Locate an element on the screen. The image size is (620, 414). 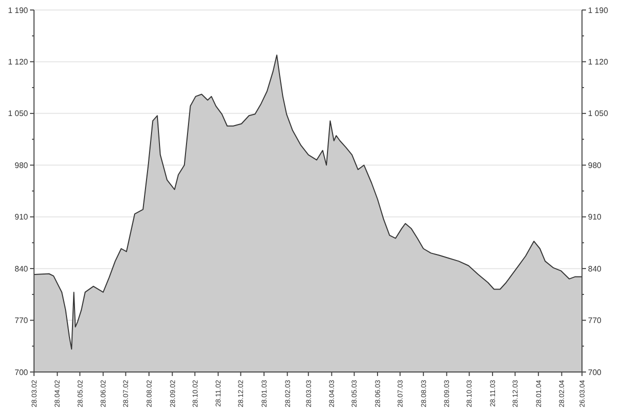
y2-tick-label: 700 is located at coordinates (595, 372).